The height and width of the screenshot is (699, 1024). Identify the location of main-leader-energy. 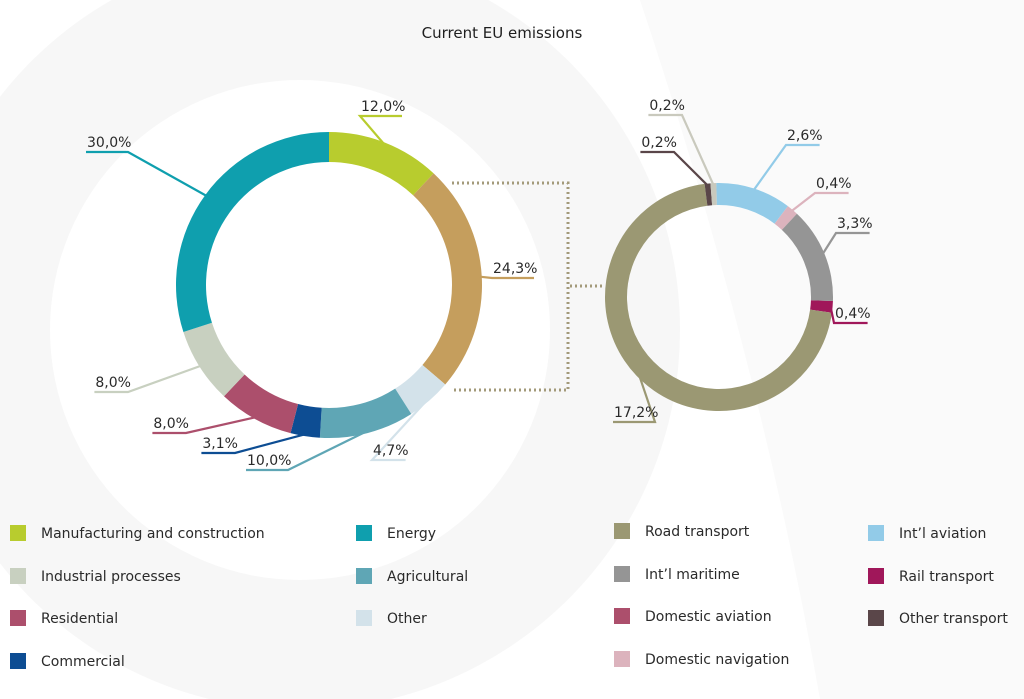
(147, 174).